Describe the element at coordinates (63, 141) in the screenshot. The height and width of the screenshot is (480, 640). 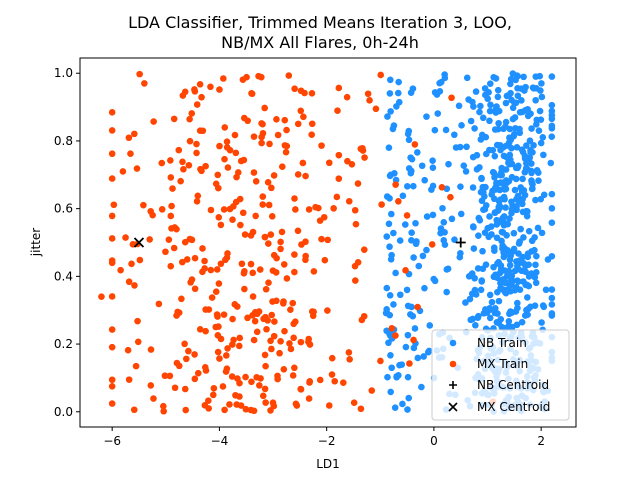
I see `y-tick-label: 0.8` at that location.